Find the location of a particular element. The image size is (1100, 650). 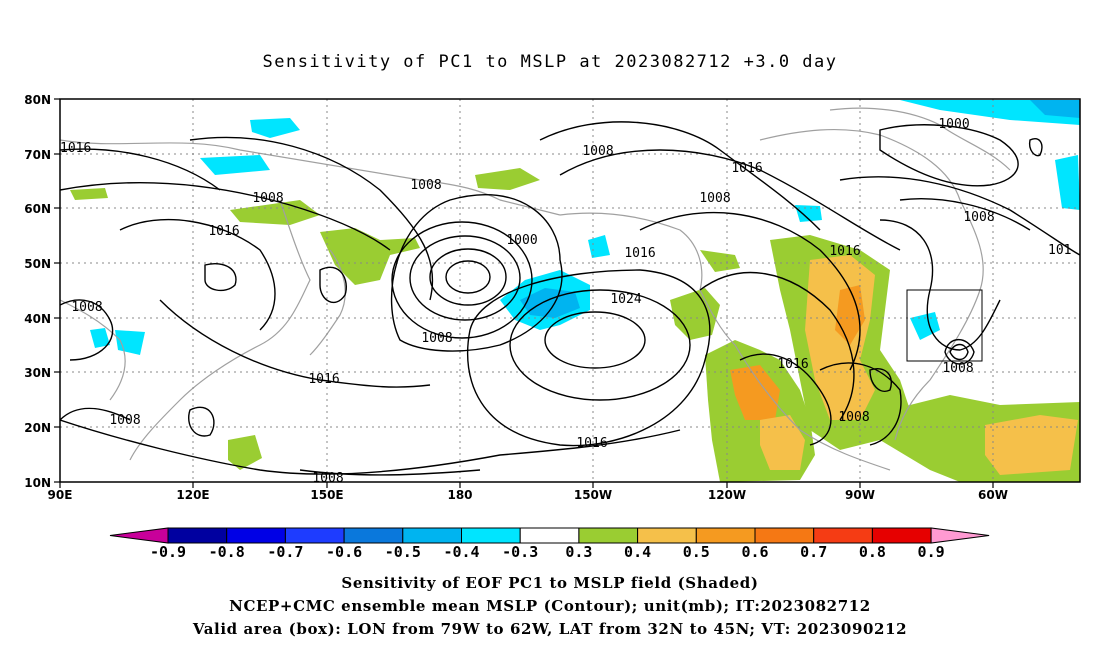

lon-label: 60W is located at coordinates (993, 495).